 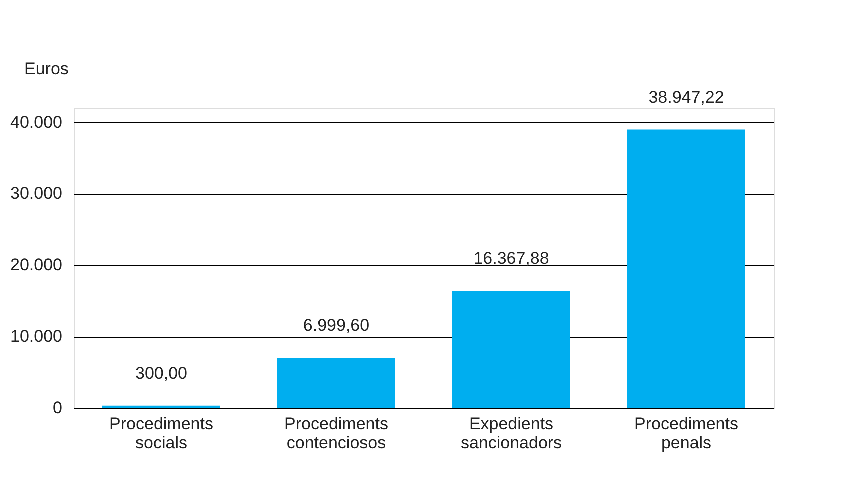 What do you see at coordinates (36, 194) in the screenshot?
I see `y-tick-label: 30.000` at bounding box center [36, 194].